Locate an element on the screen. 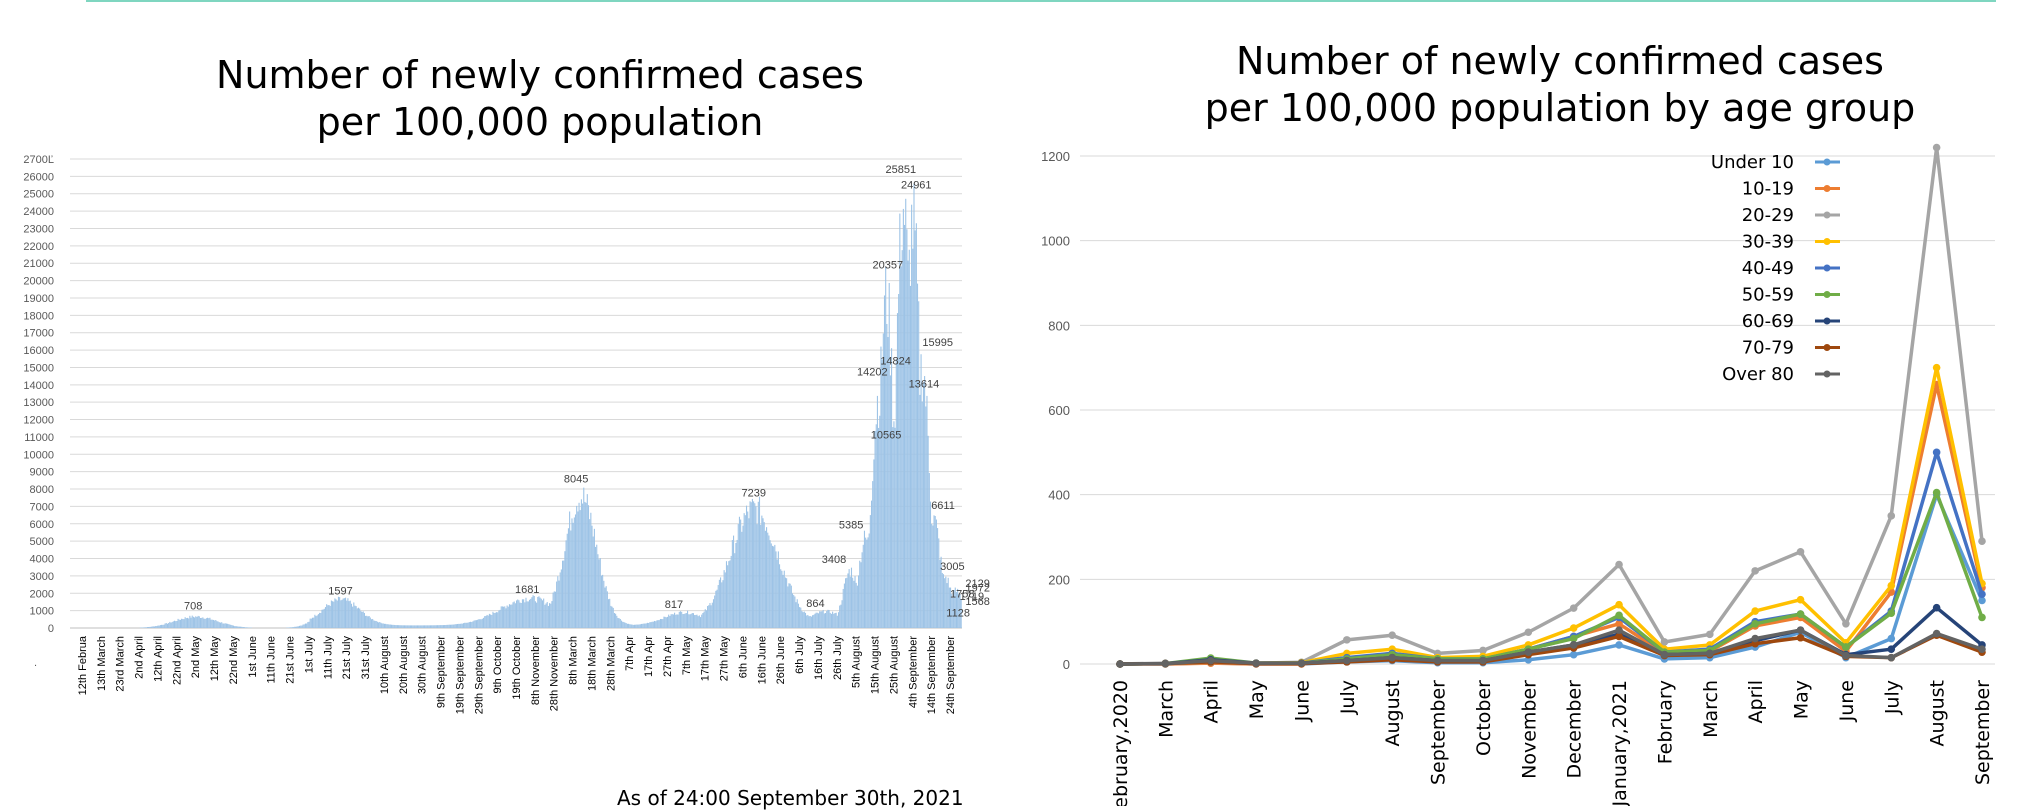  chart2-y-tick-label: 600 is located at coordinates (1059, 410).